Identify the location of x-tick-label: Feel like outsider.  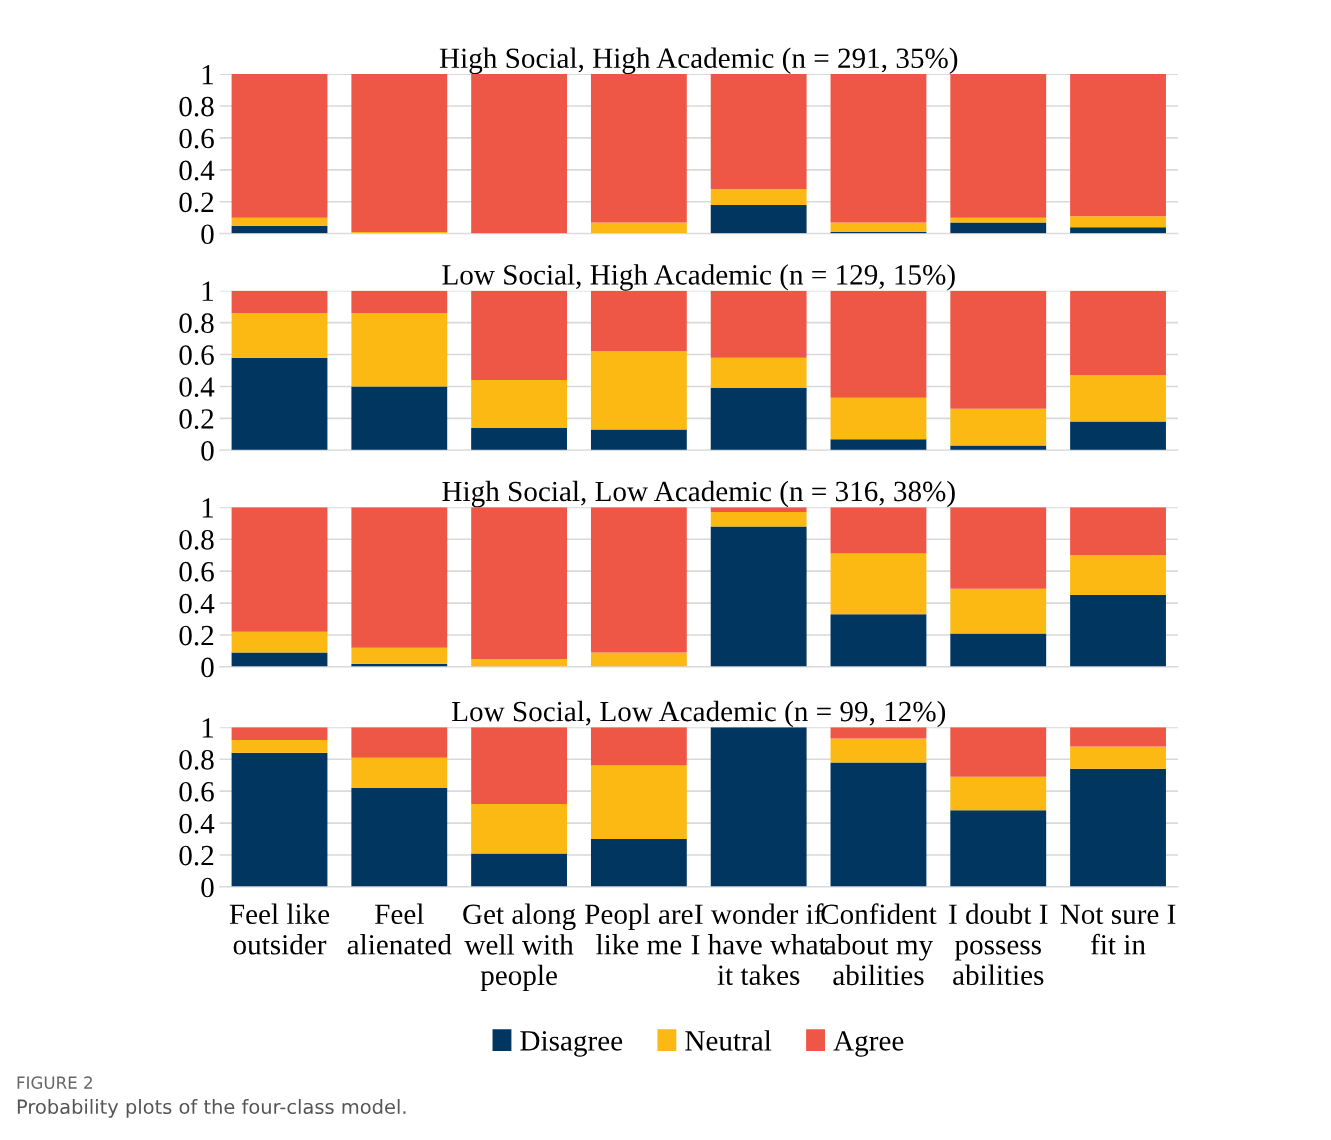
(279, 929).